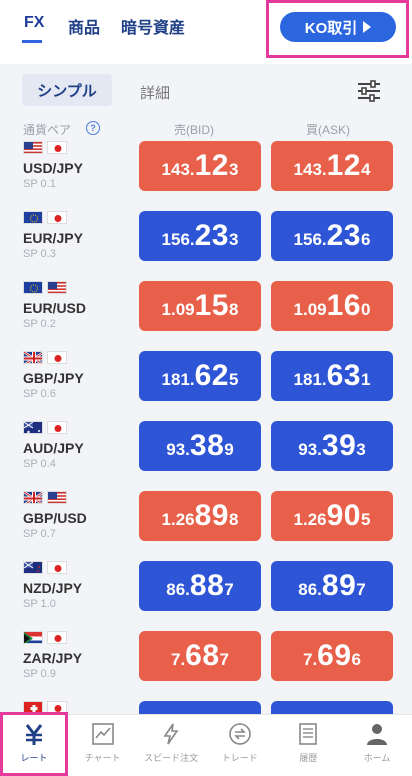  I want to click on filter-settings-icon, so click(369, 91).